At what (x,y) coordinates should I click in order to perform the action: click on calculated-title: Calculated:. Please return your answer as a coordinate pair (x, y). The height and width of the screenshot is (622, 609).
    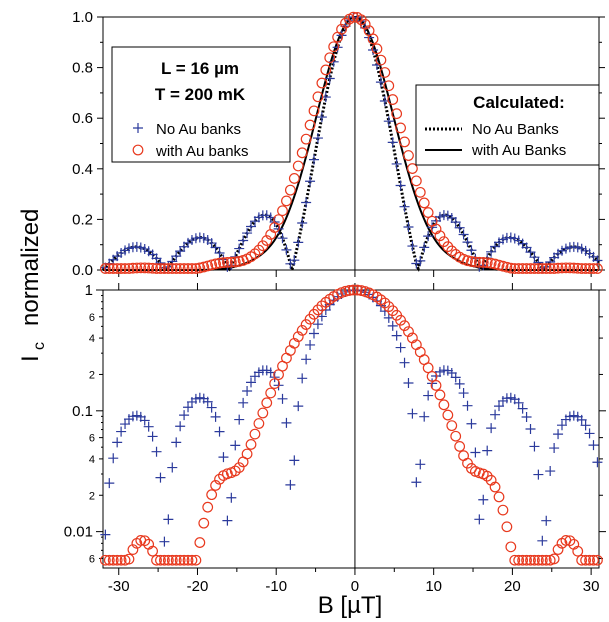
    Looking at the image, I should click on (519, 102).